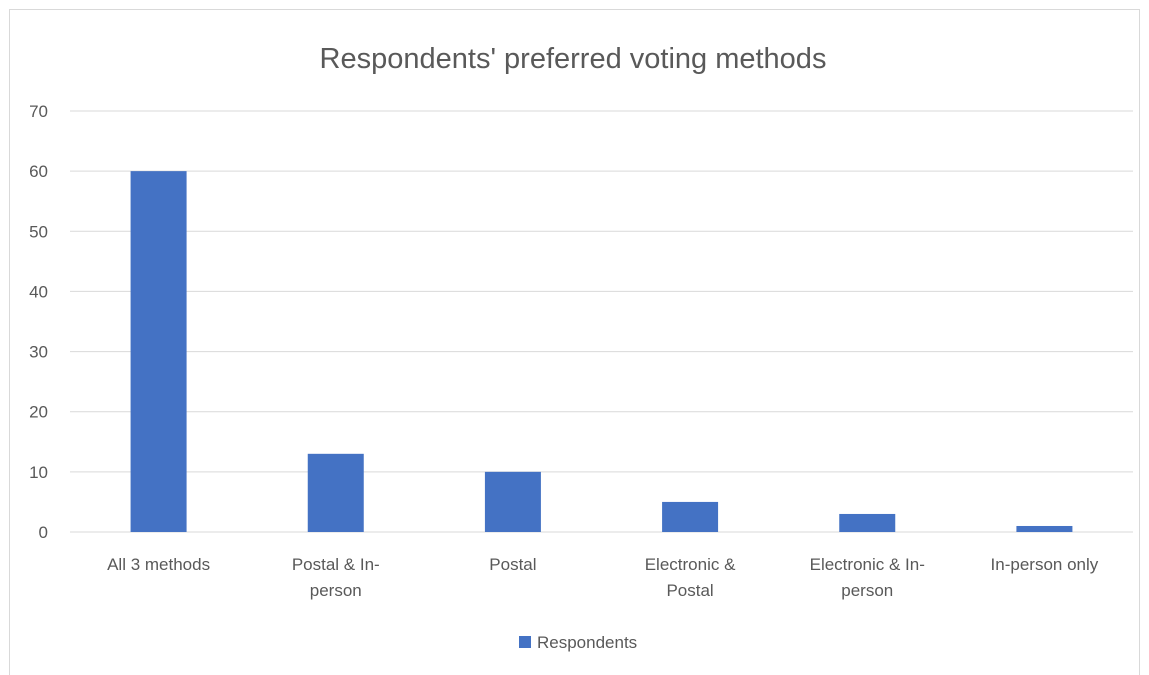 This screenshot has height=675, width=1149. What do you see at coordinates (38, 322) in the screenshot?
I see `y-axis-ticks: 0 10 20 30 40 50 60 70` at bounding box center [38, 322].